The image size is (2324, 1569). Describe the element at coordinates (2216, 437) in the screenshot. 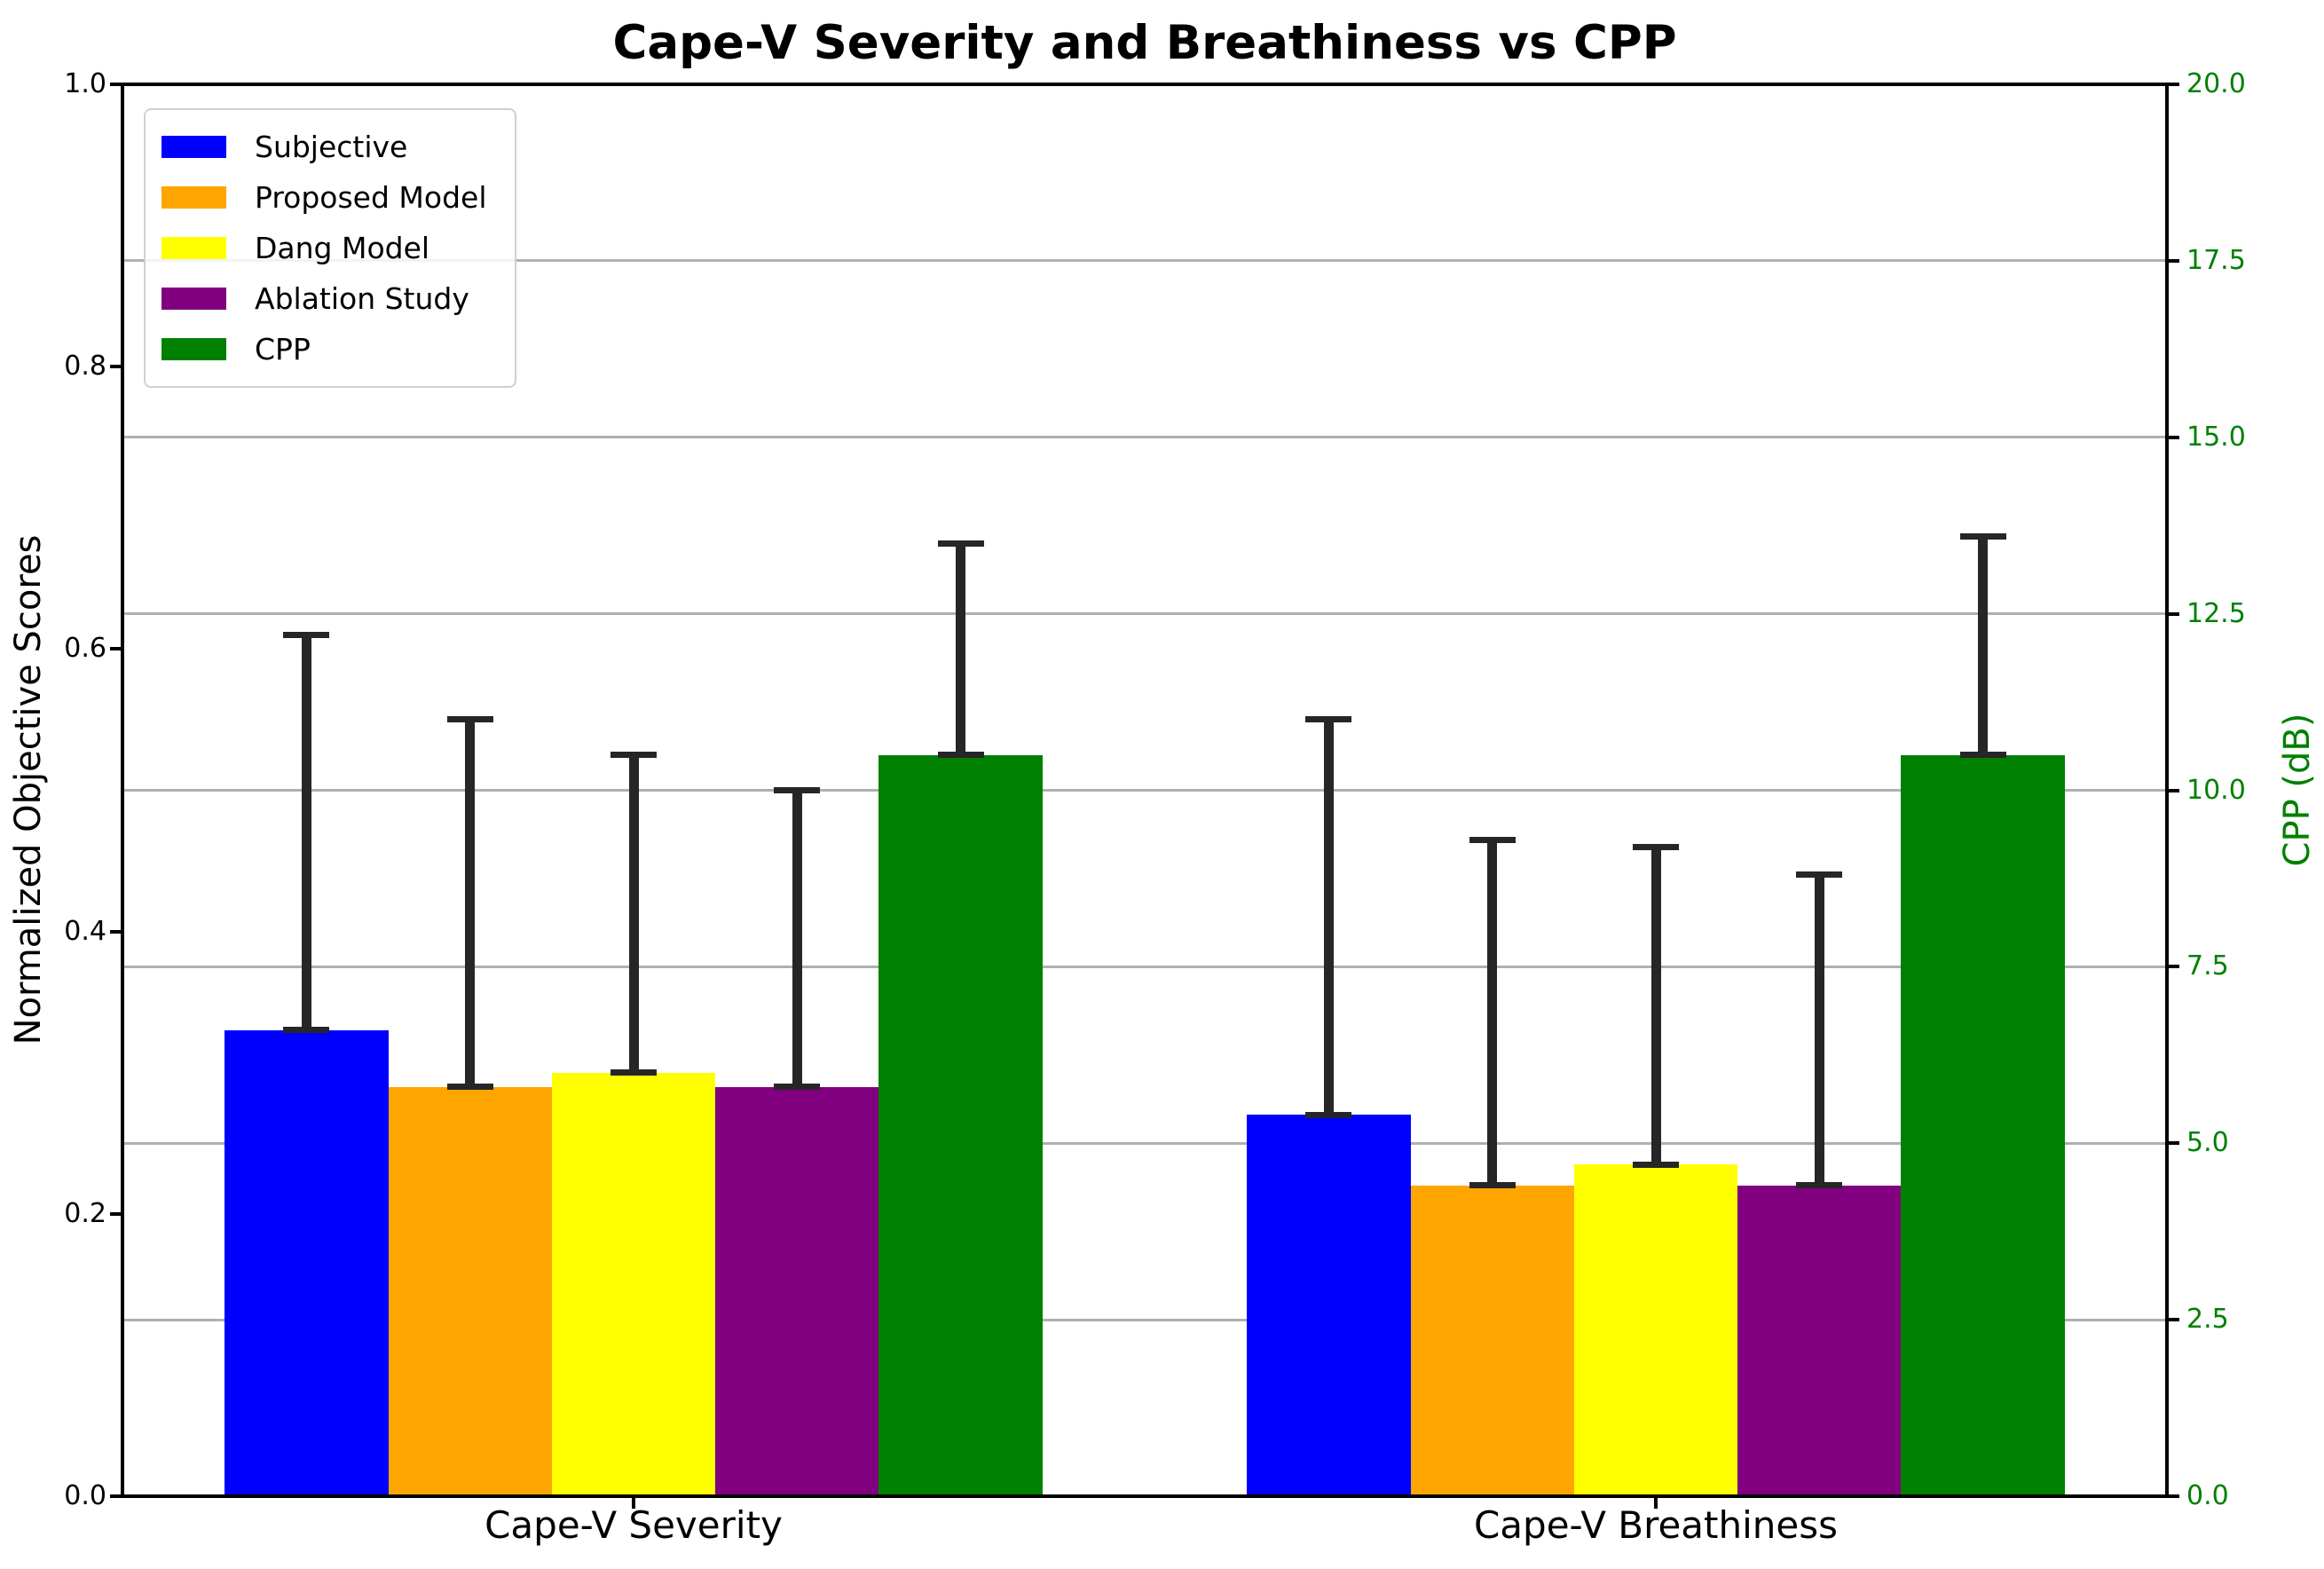

I see `right-axis-tick-label: 15.0` at that location.